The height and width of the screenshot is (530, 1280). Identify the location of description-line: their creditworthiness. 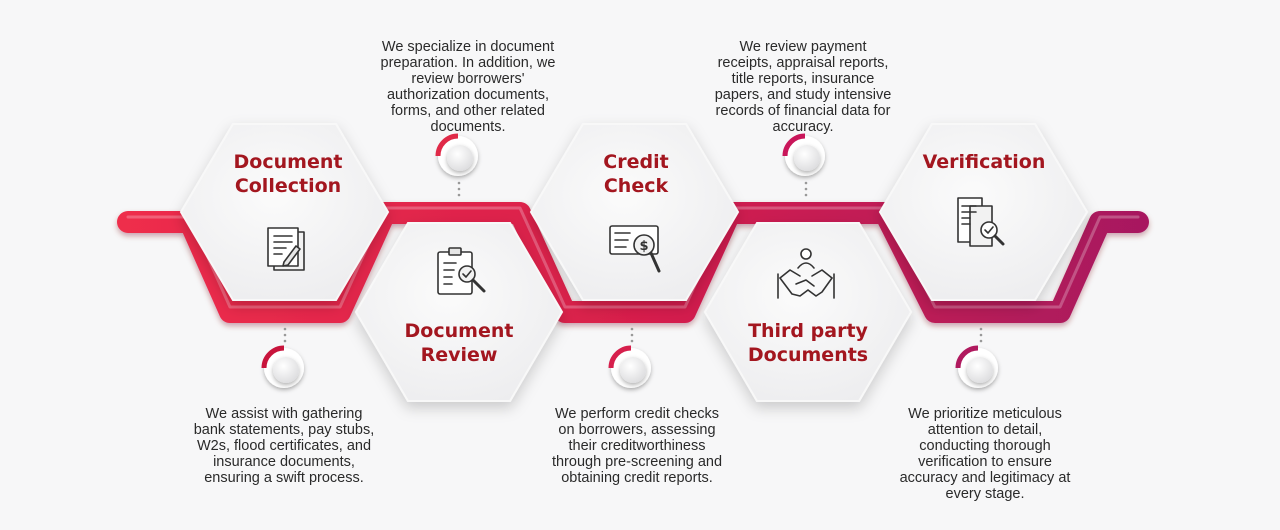
(637, 446).